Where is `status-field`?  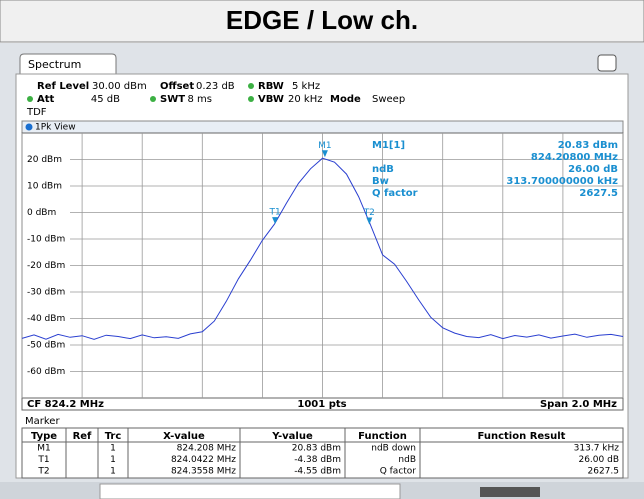 status-field is located at coordinates (250, 491).